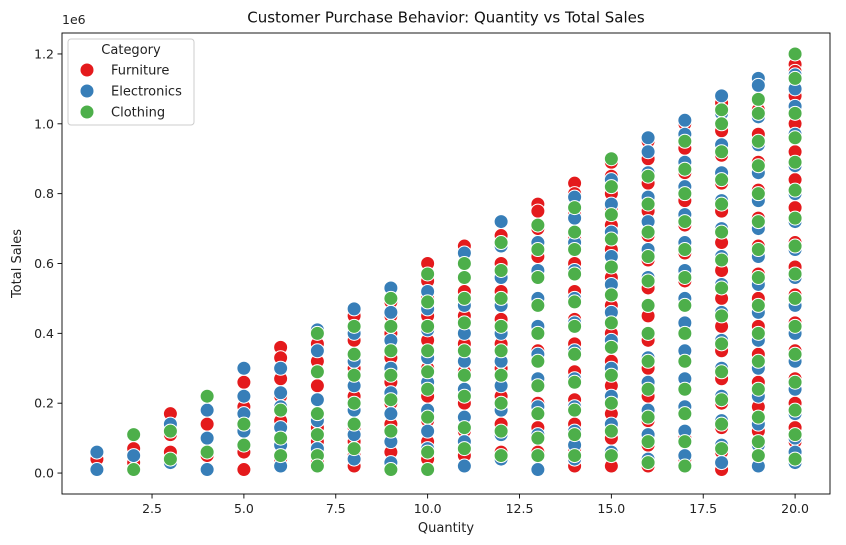 The image size is (846, 545). What do you see at coordinates (44, 263) in the screenshot?
I see `y-tick-label: 0.6` at bounding box center [44, 263].